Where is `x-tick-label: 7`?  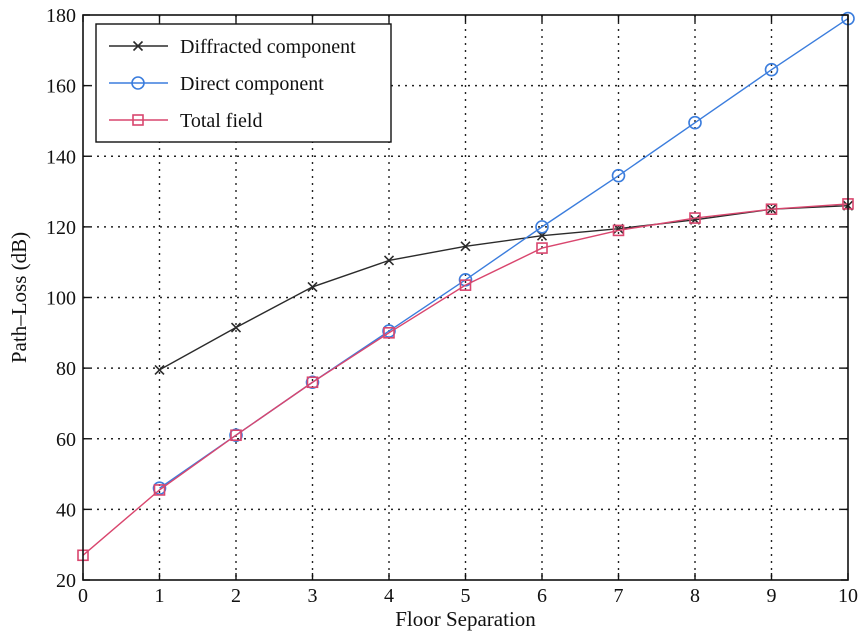
x-tick-label: 7 is located at coordinates (619, 596).